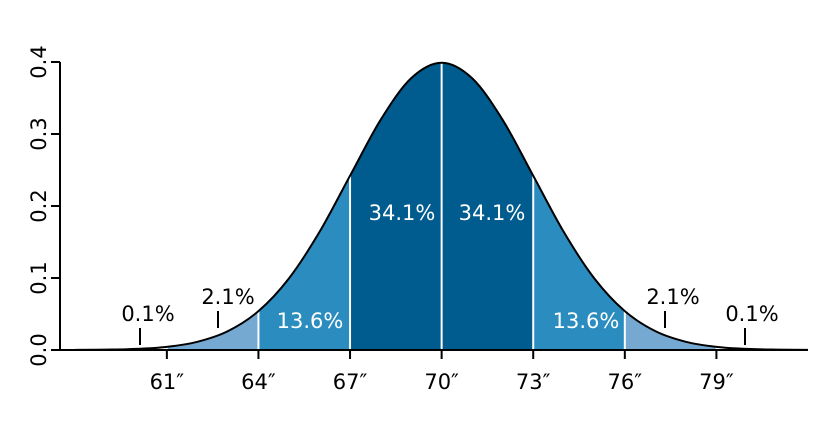 The width and height of the screenshot is (840, 432). Describe the element at coordinates (625, 382) in the screenshot. I see `x-tick-label: 76″` at that location.